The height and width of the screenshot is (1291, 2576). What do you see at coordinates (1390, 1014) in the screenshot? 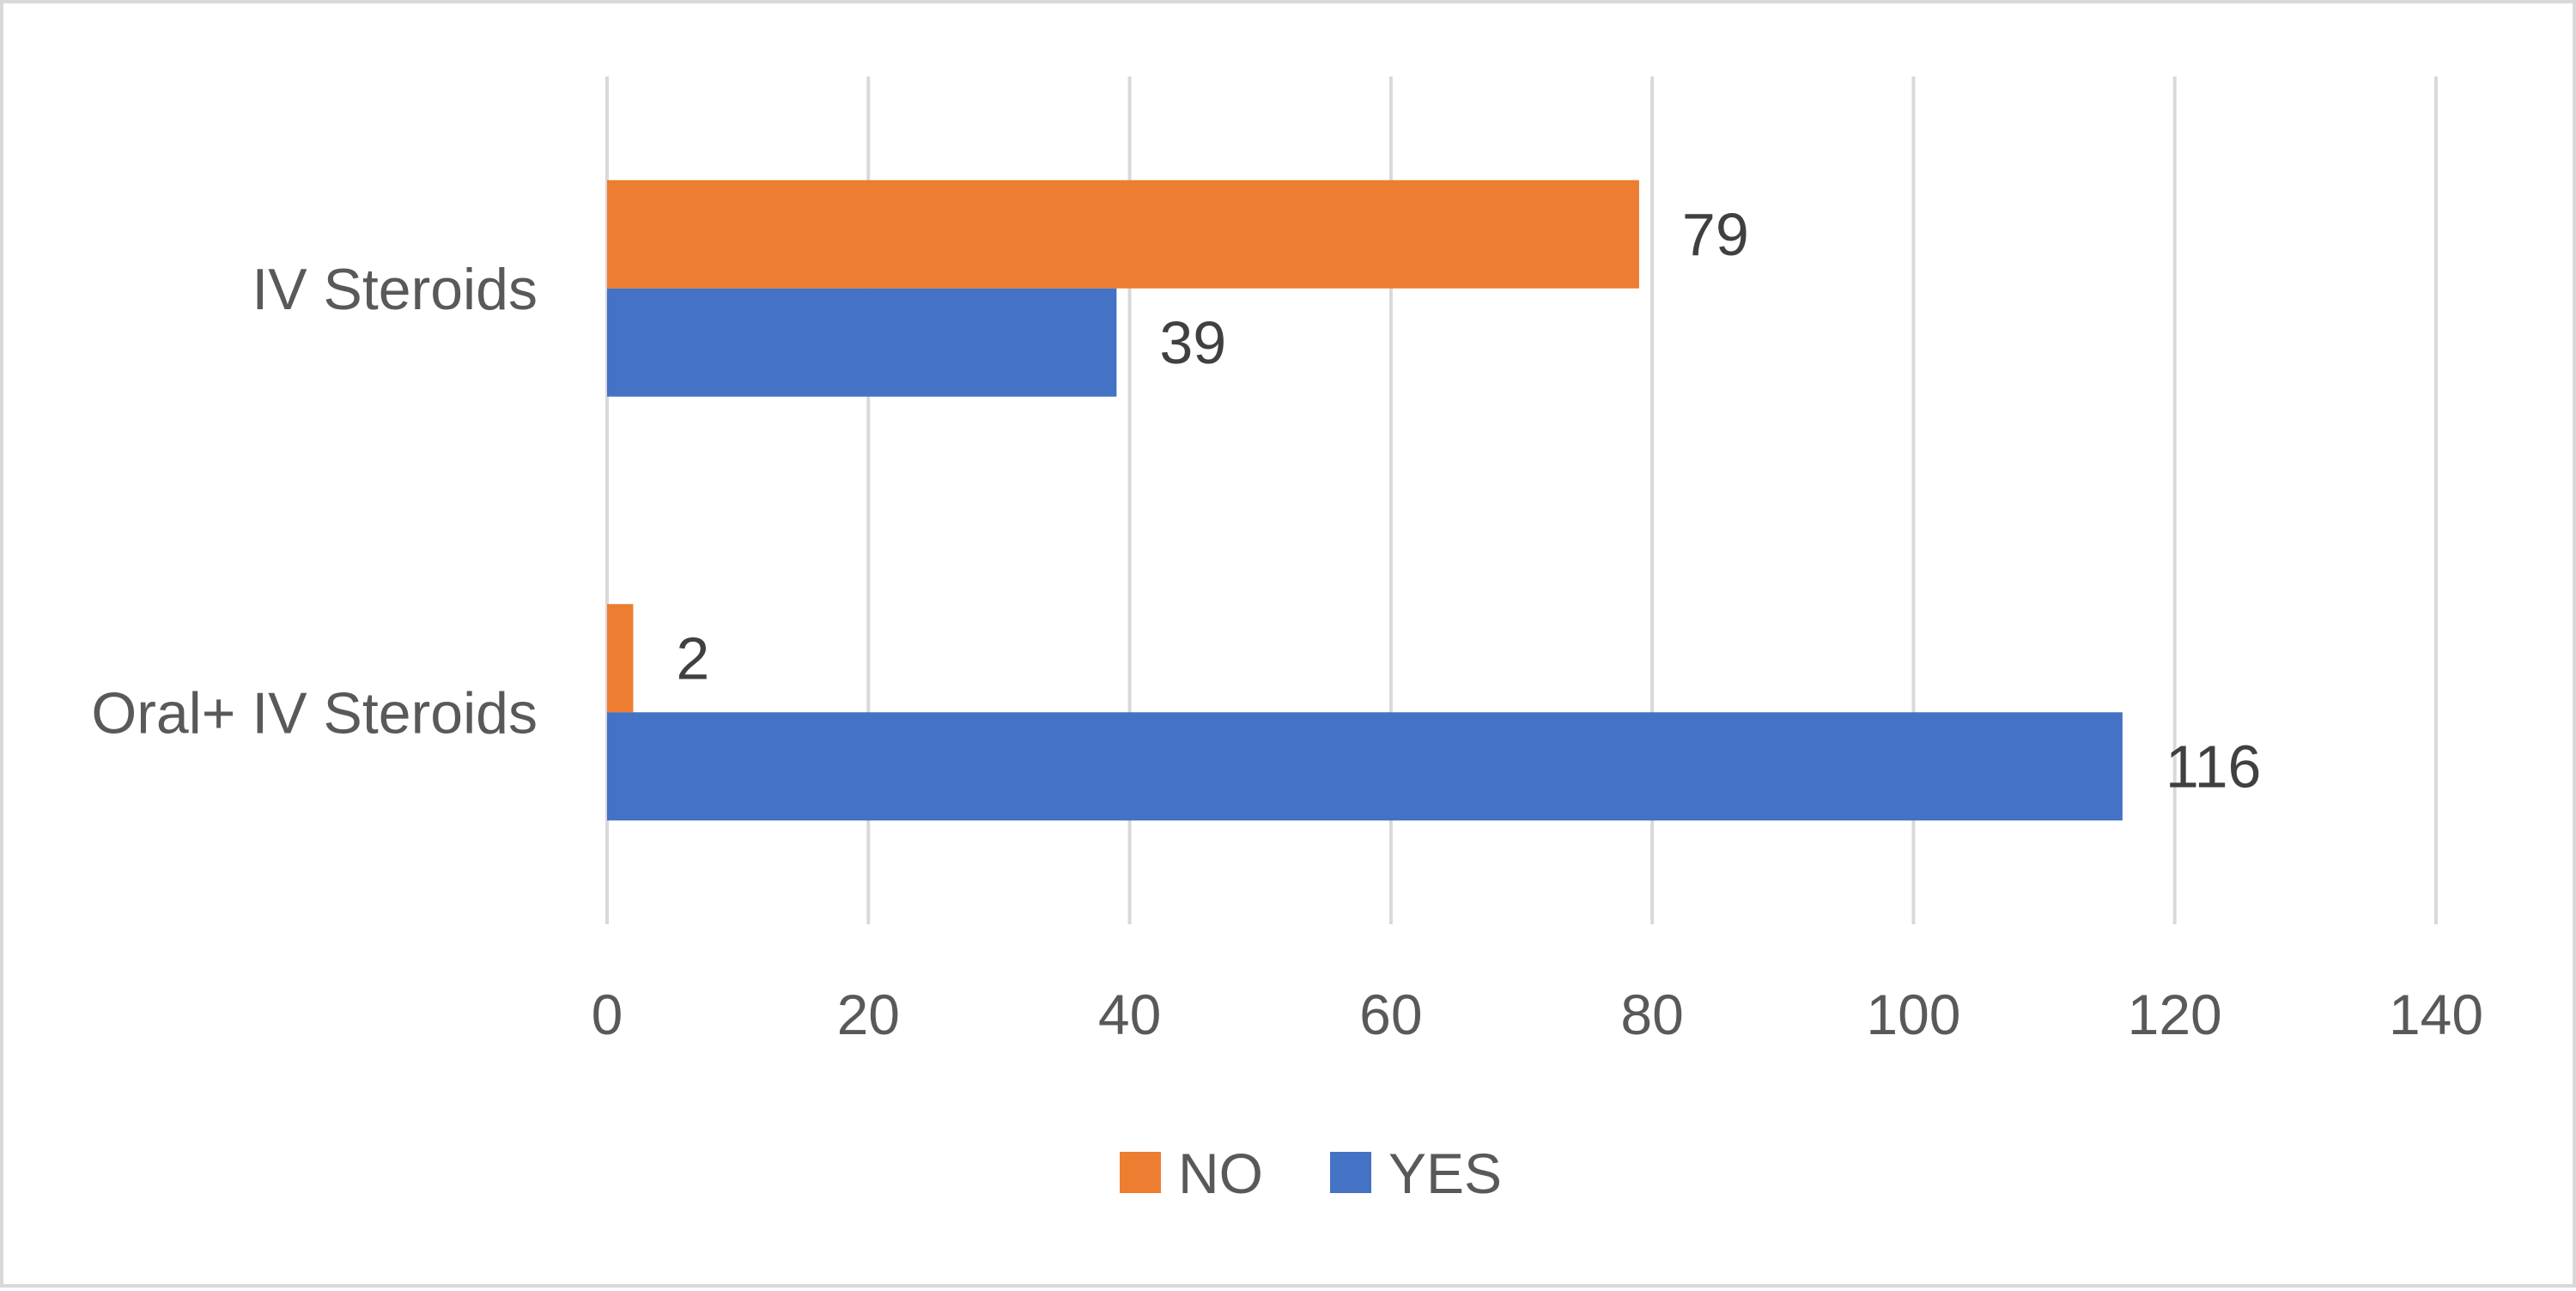
I see `x-tick-label: 60` at bounding box center [1390, 1014].